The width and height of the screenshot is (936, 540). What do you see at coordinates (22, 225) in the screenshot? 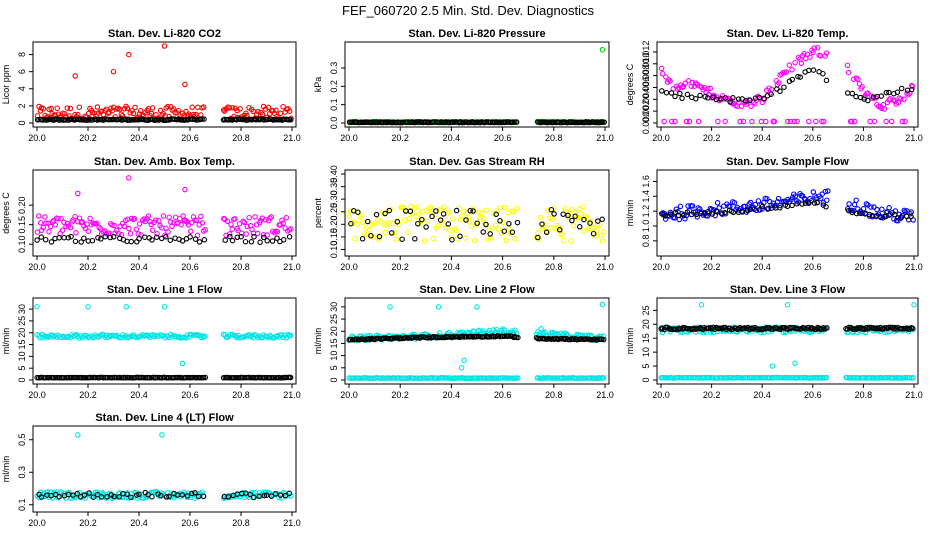
I see `y-tick-label: 0.15` at bounding box center [22, 225].